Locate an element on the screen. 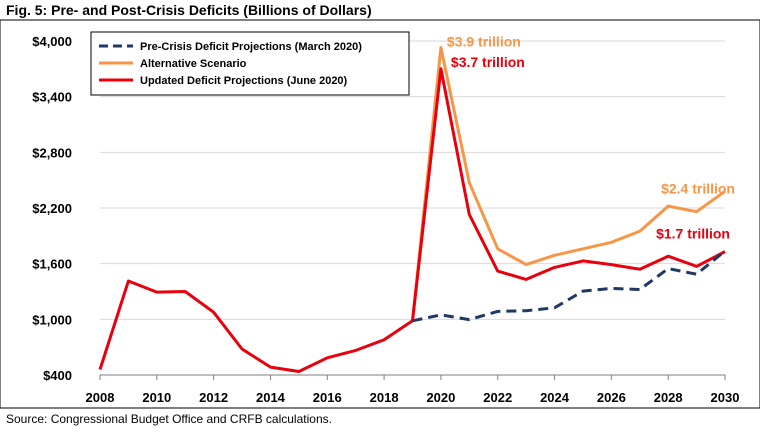  x-tick-label: 2022 is located at coordinates (497, 397).